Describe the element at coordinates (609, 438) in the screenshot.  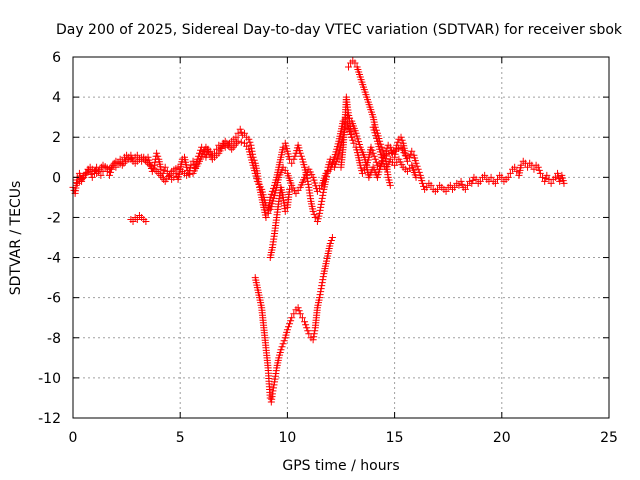
I see `x-tick-label: 25` at that location.